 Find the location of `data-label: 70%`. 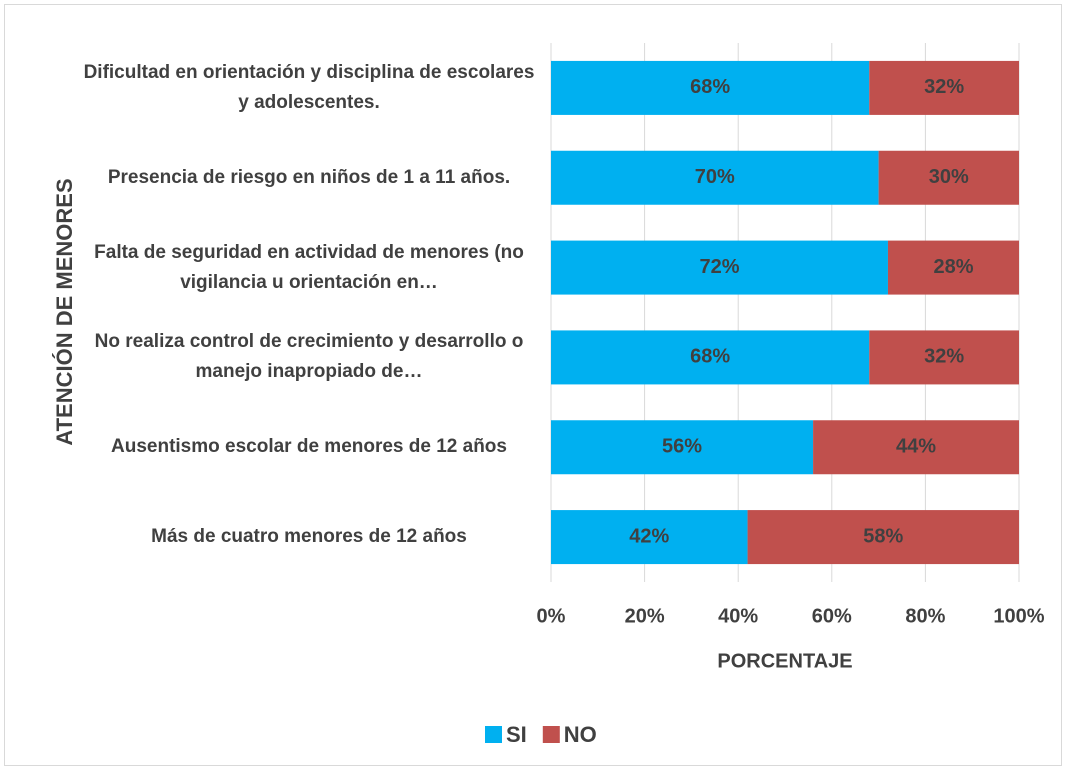

data-label: 70% is located at coordinates (715, 177).